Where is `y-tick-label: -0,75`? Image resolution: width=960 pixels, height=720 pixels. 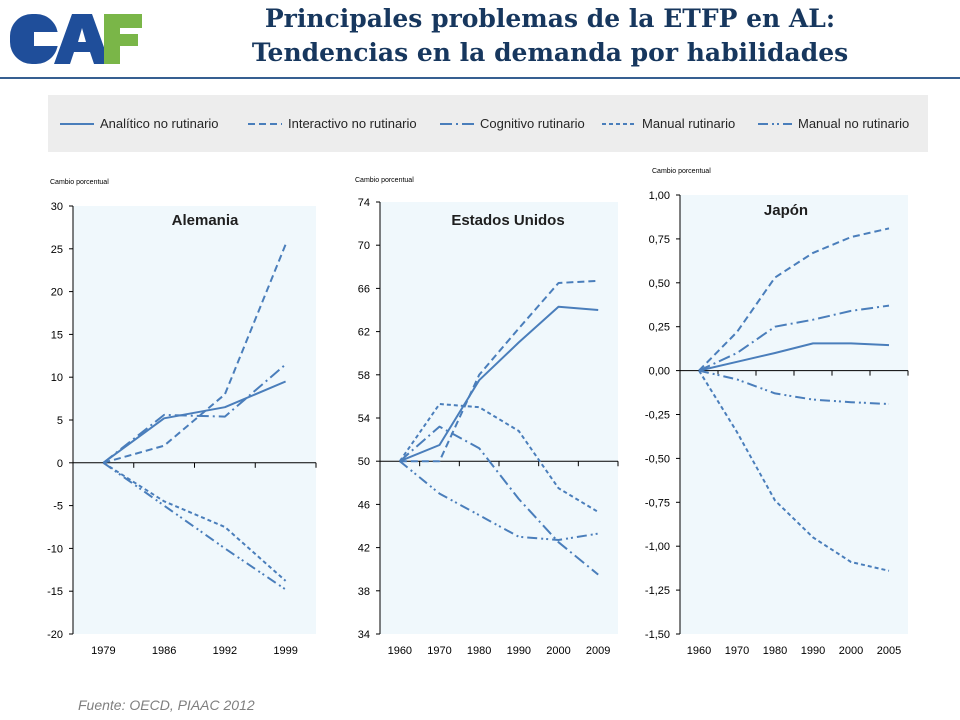
y-tick-label: -0,75 is located at coordinates (657, 503).